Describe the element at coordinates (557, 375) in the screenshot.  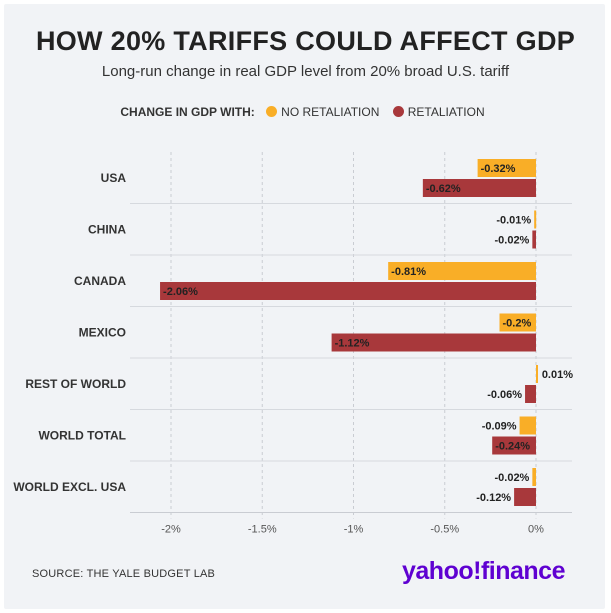
I see `data-label: 0.01%` at that location.